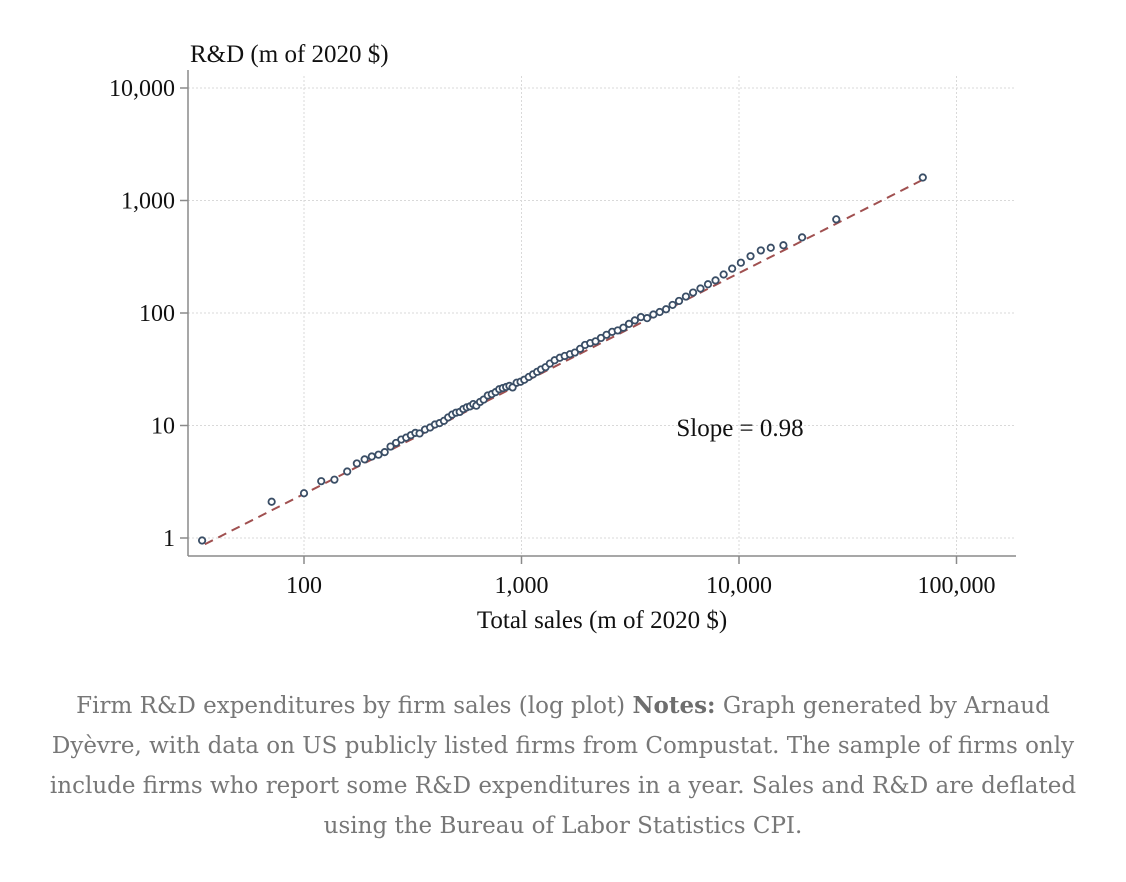 This screenshot has height=882, width=1126. What do you see at coordinates (142, 89) in the screenshot?
I see `y-tick-label: 10,000` at bounding box center [142, 89].